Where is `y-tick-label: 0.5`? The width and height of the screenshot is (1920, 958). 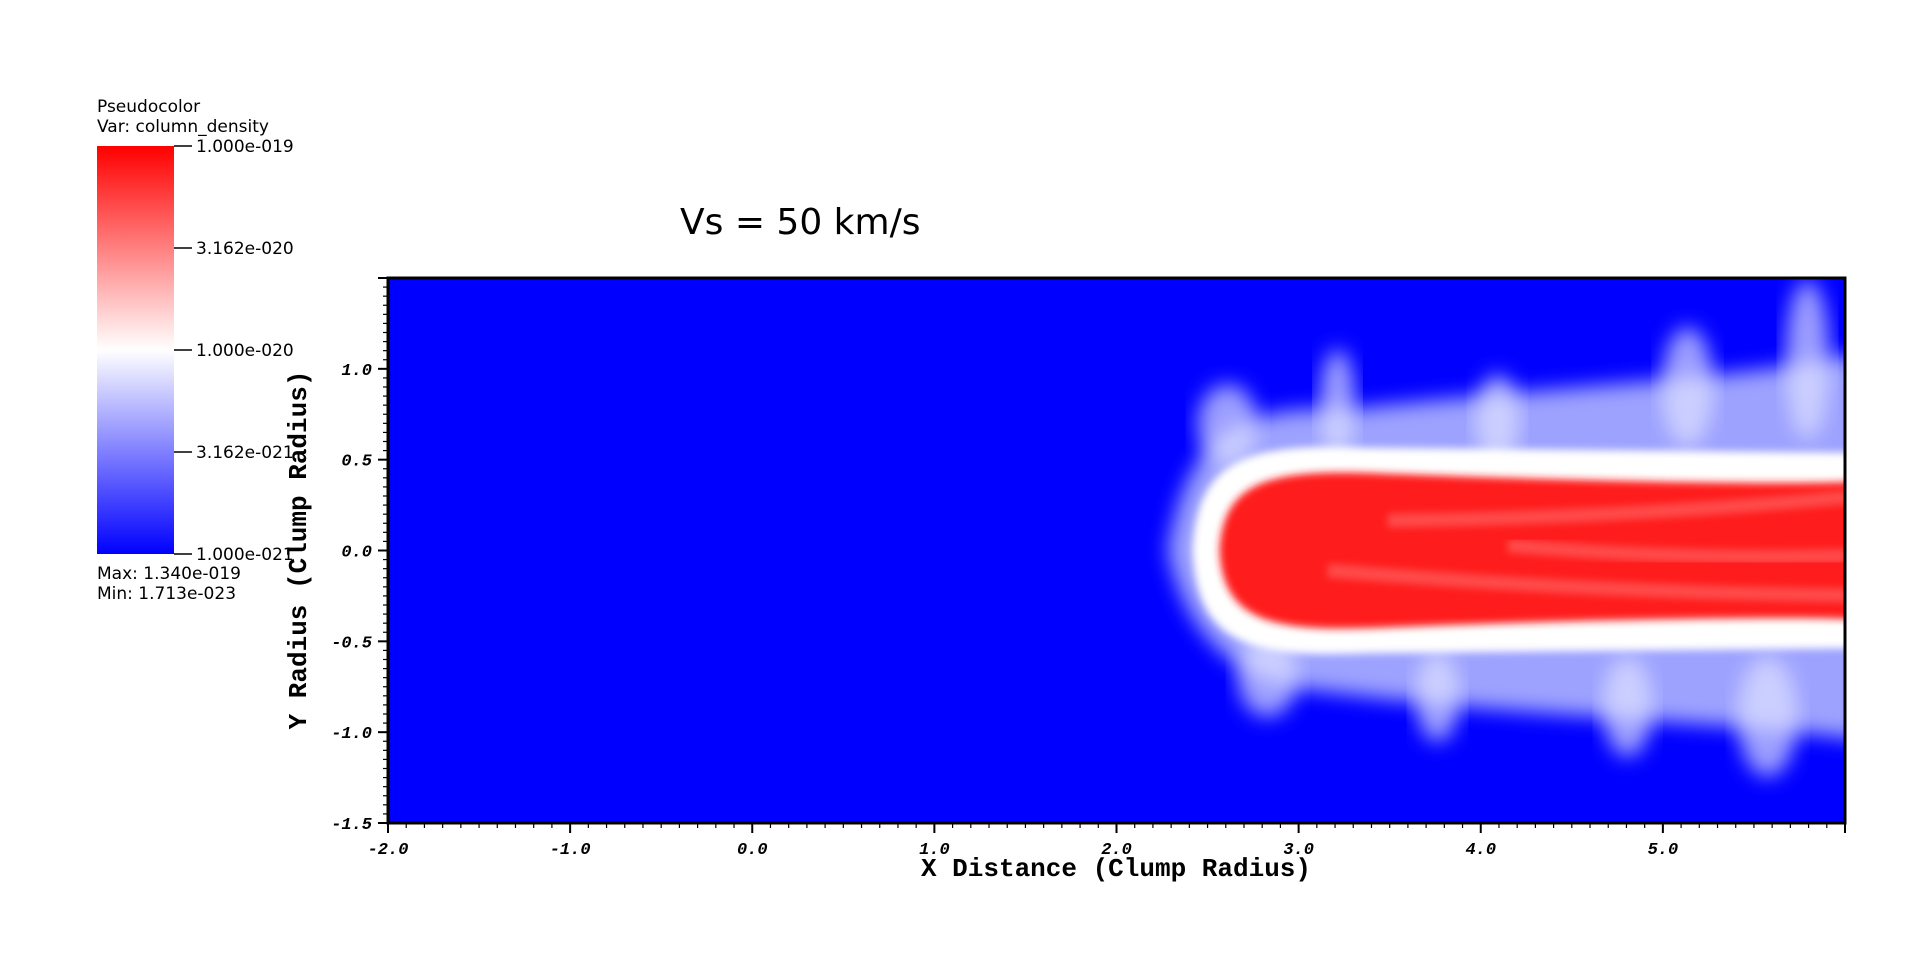
y-tick-label: 0.5 is located at coordinates (356, 462).